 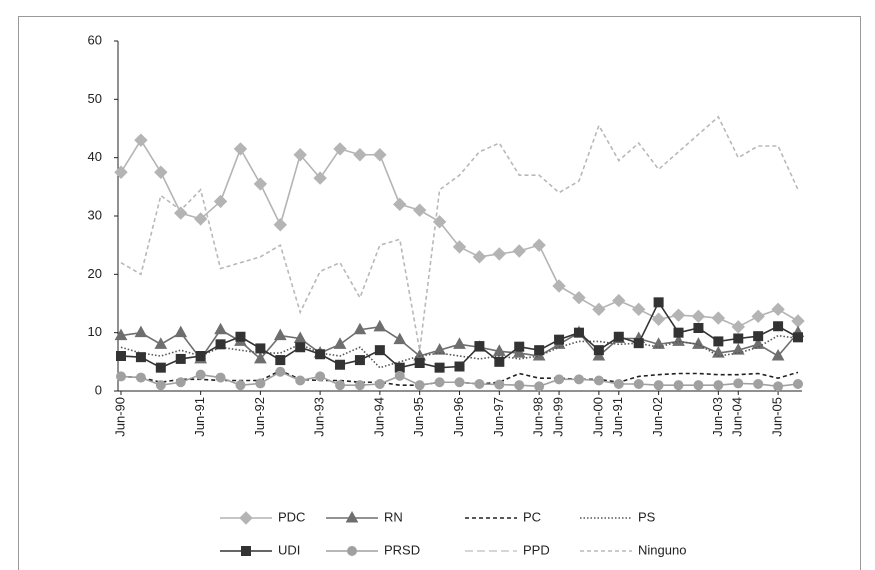 What do you see at coordinates (717, 417) in the screenshot?
I see `x-tick-label: Jun-03` at bounding box center [717, 417].